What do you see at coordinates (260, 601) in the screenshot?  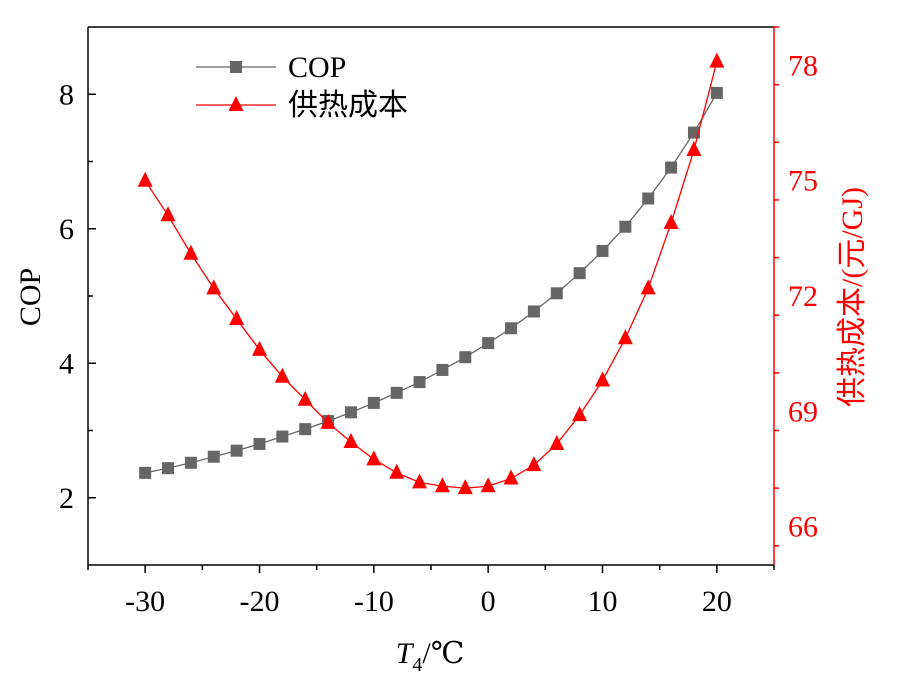 I see `x-tick-label: -20` at bounding box center [260, 601].